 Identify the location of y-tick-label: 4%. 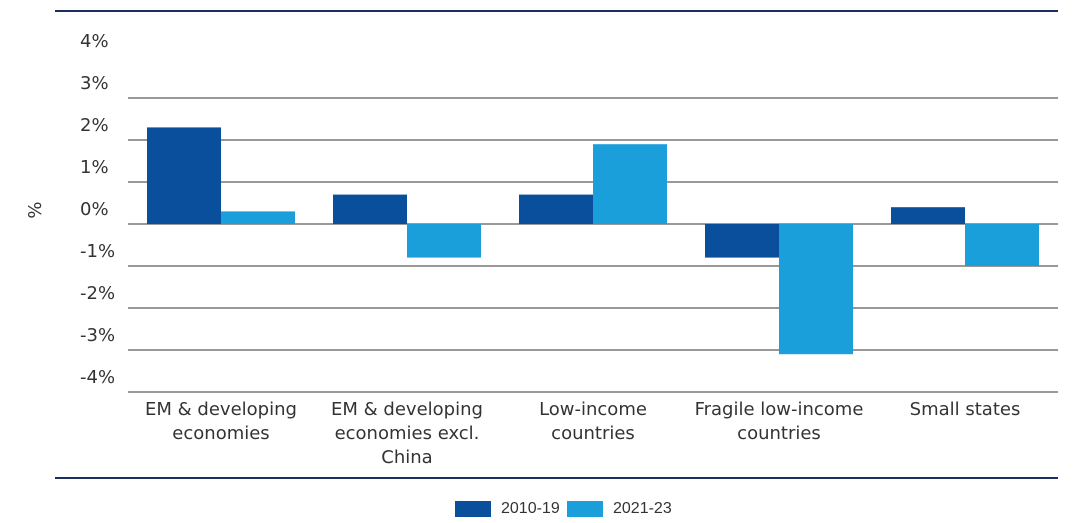
(94, 41).